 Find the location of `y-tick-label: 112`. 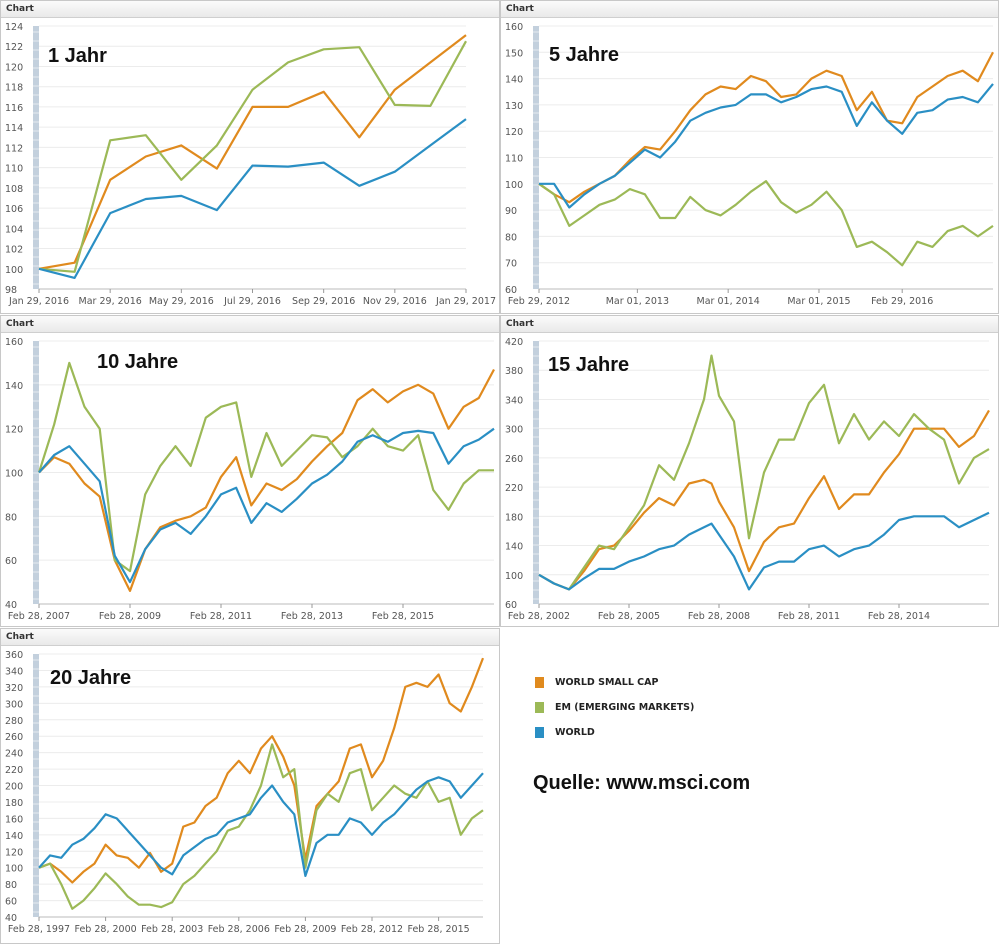

y-tick-label: 112 is located at coordinates (14, 148).